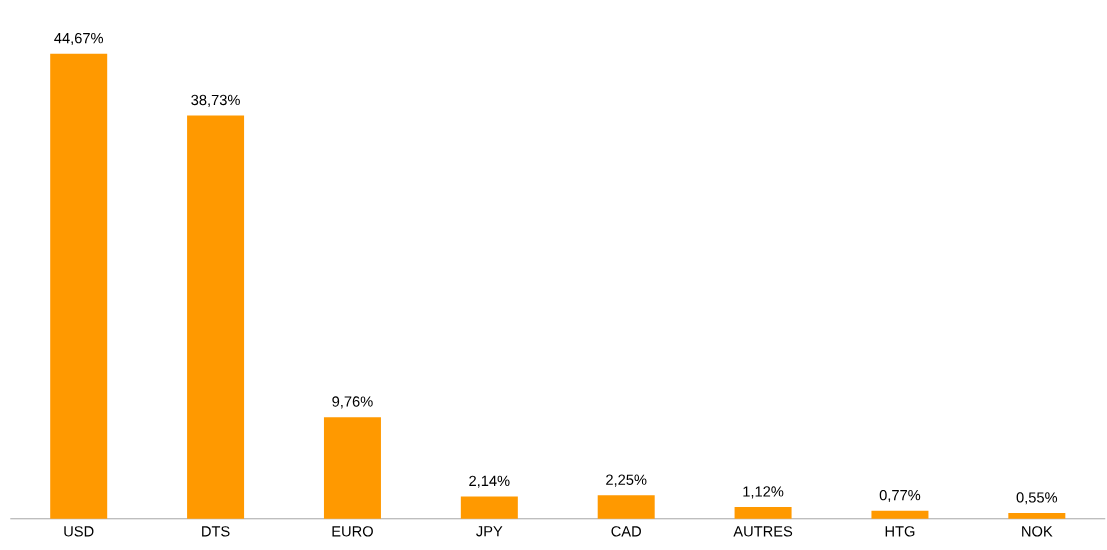  Describe the element at coordinates (352, 531) in the screenshot. I see `x-tick-label: EURO` at that location.